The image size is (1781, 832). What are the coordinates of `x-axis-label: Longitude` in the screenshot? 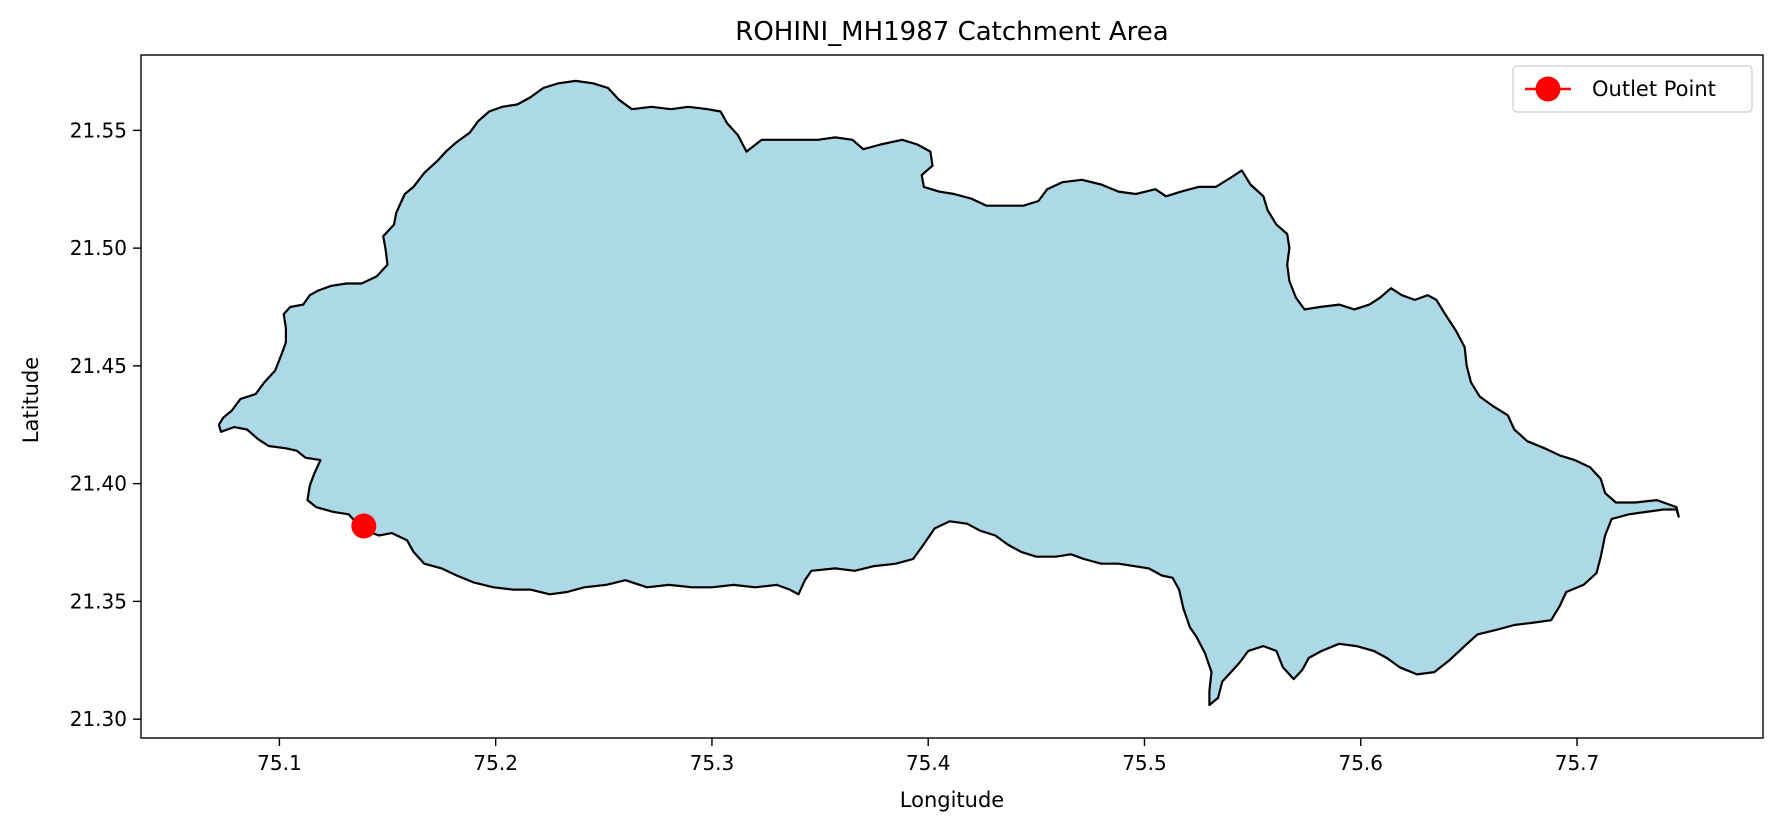 It's located at (952, 800).